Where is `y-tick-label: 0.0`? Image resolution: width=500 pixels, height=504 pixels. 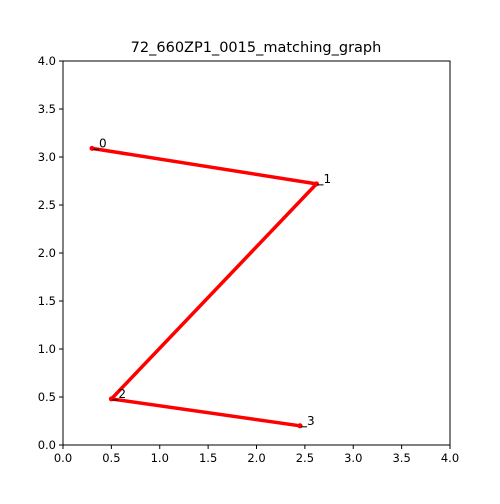 y-tick-label: 0.0 is located at coordinates (47, 445).